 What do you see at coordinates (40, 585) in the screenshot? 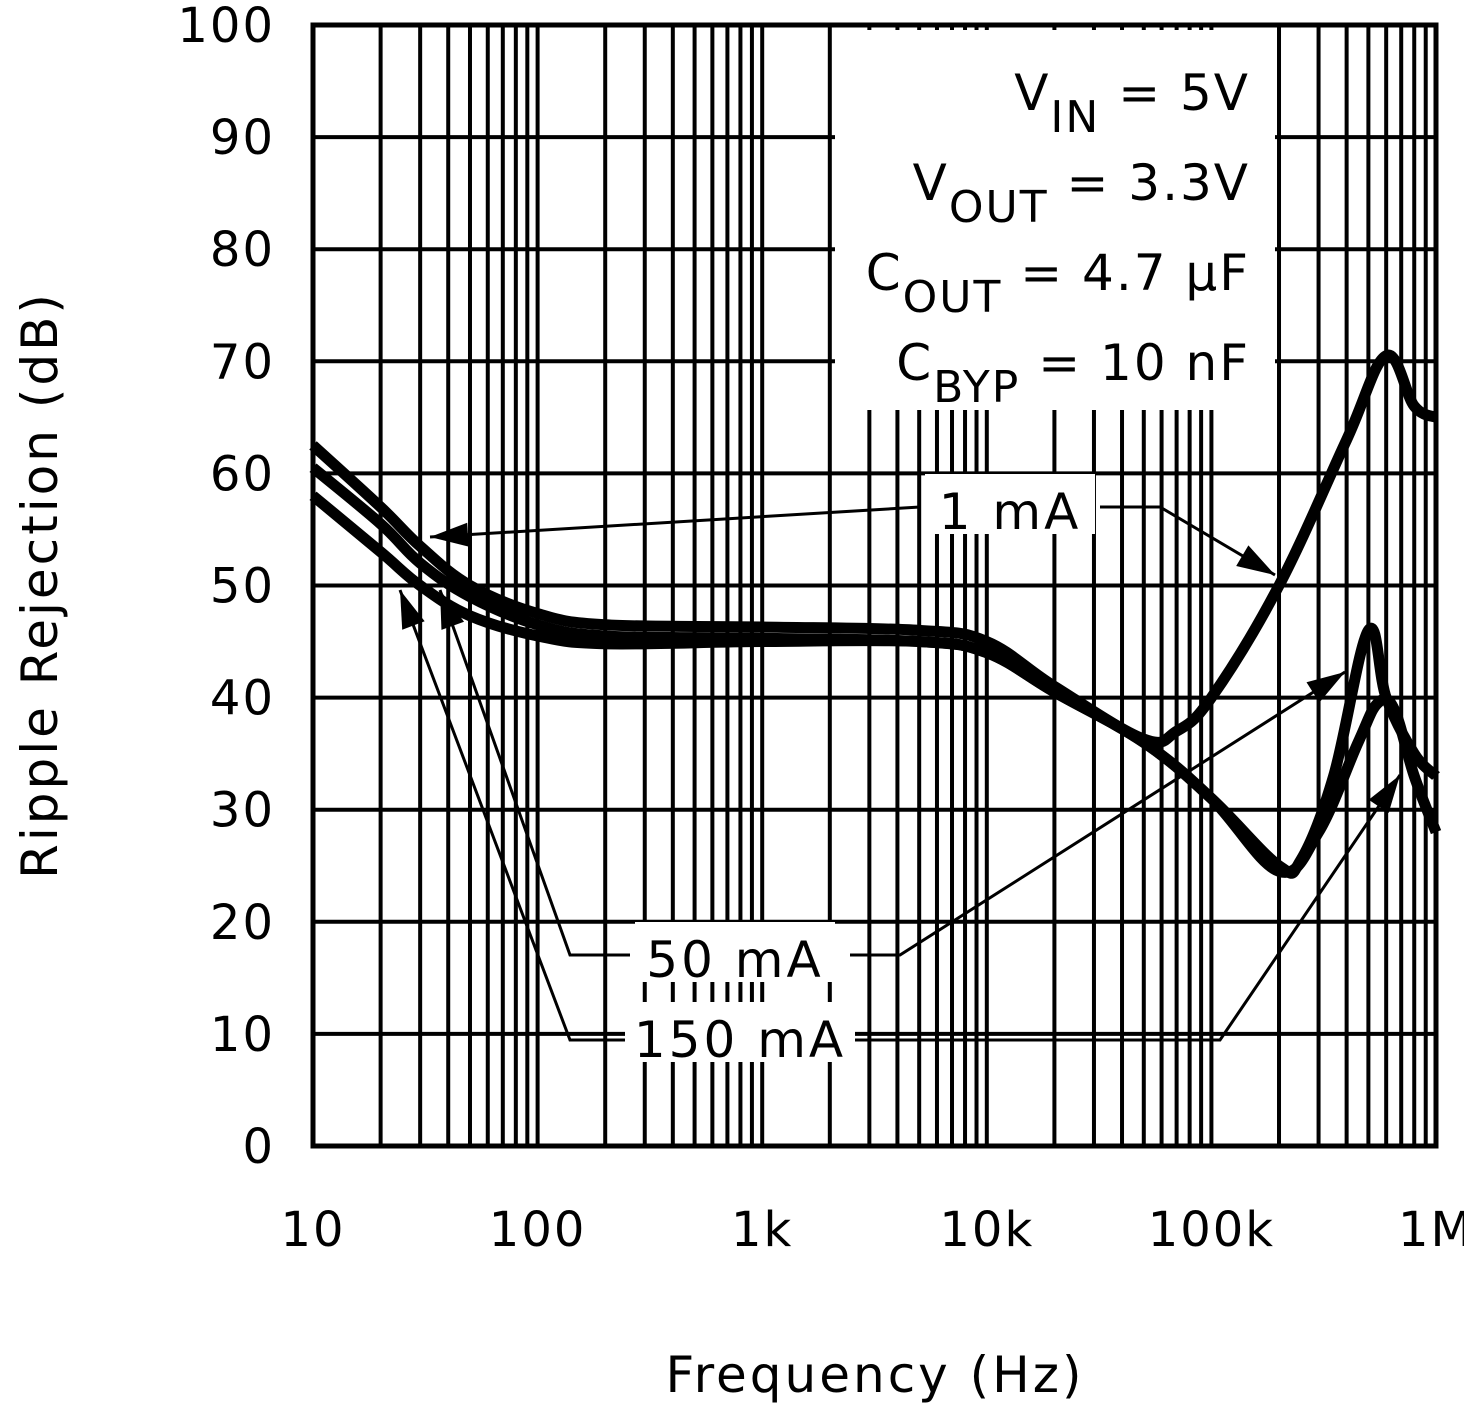
I see `y-axis-label: Ripple Rejection (dB)` at bounding box center [40, 585].